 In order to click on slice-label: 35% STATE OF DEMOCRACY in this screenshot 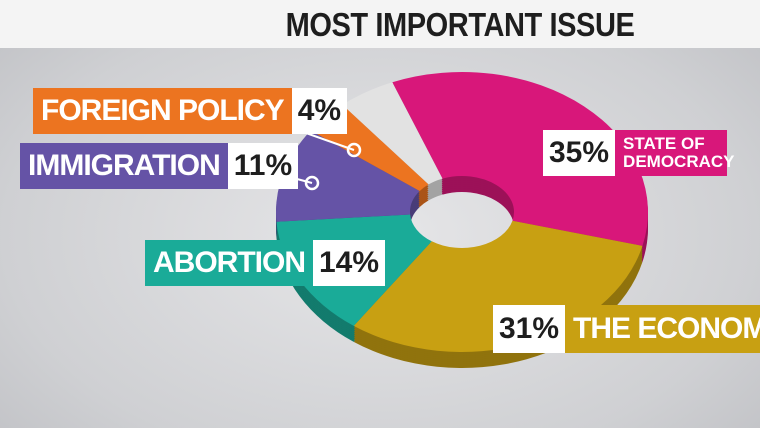, I will do `click(639, 153)`.